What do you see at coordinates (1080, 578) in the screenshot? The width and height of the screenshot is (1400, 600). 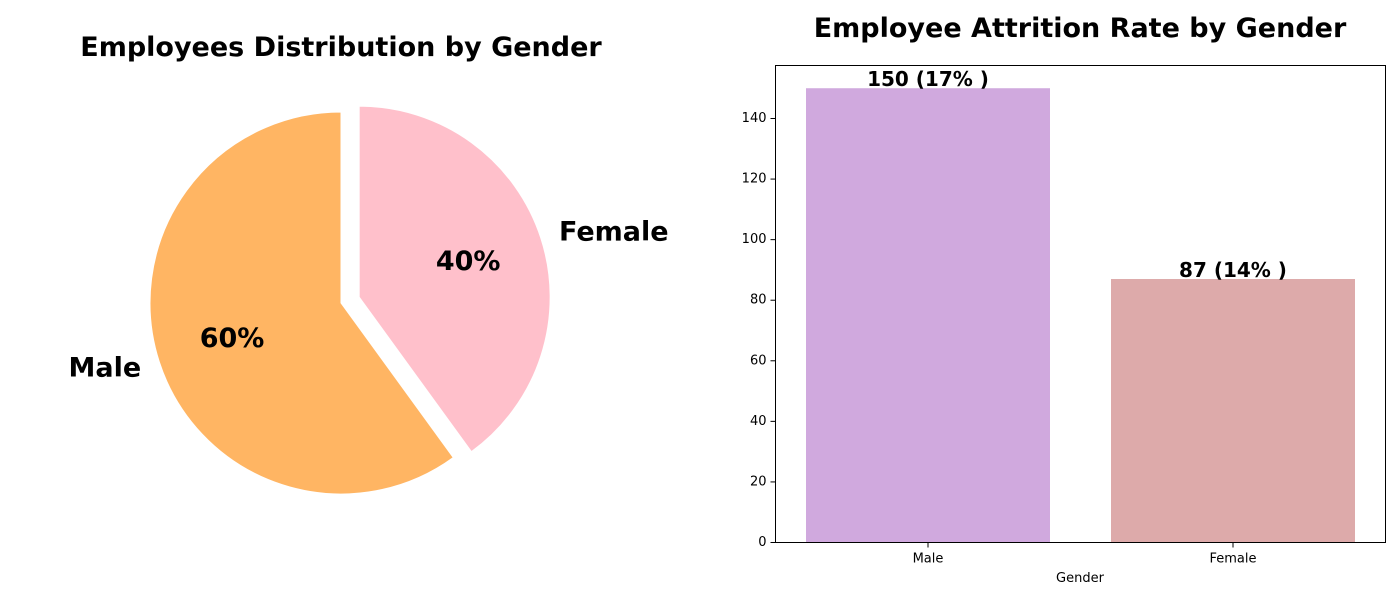 I see `x-axis-label: Gender` at bounding box center [1080, 578].